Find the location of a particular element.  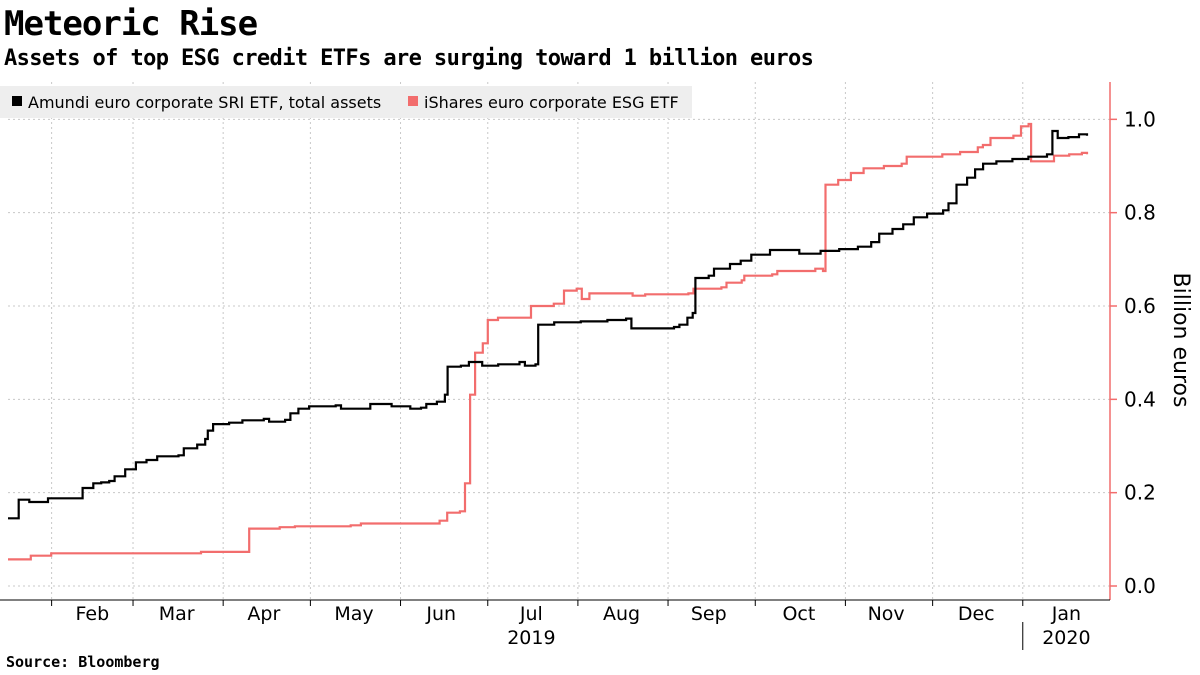

legend-label: iShares euro corporate ESG ETF is located at coordinates (551, 102).